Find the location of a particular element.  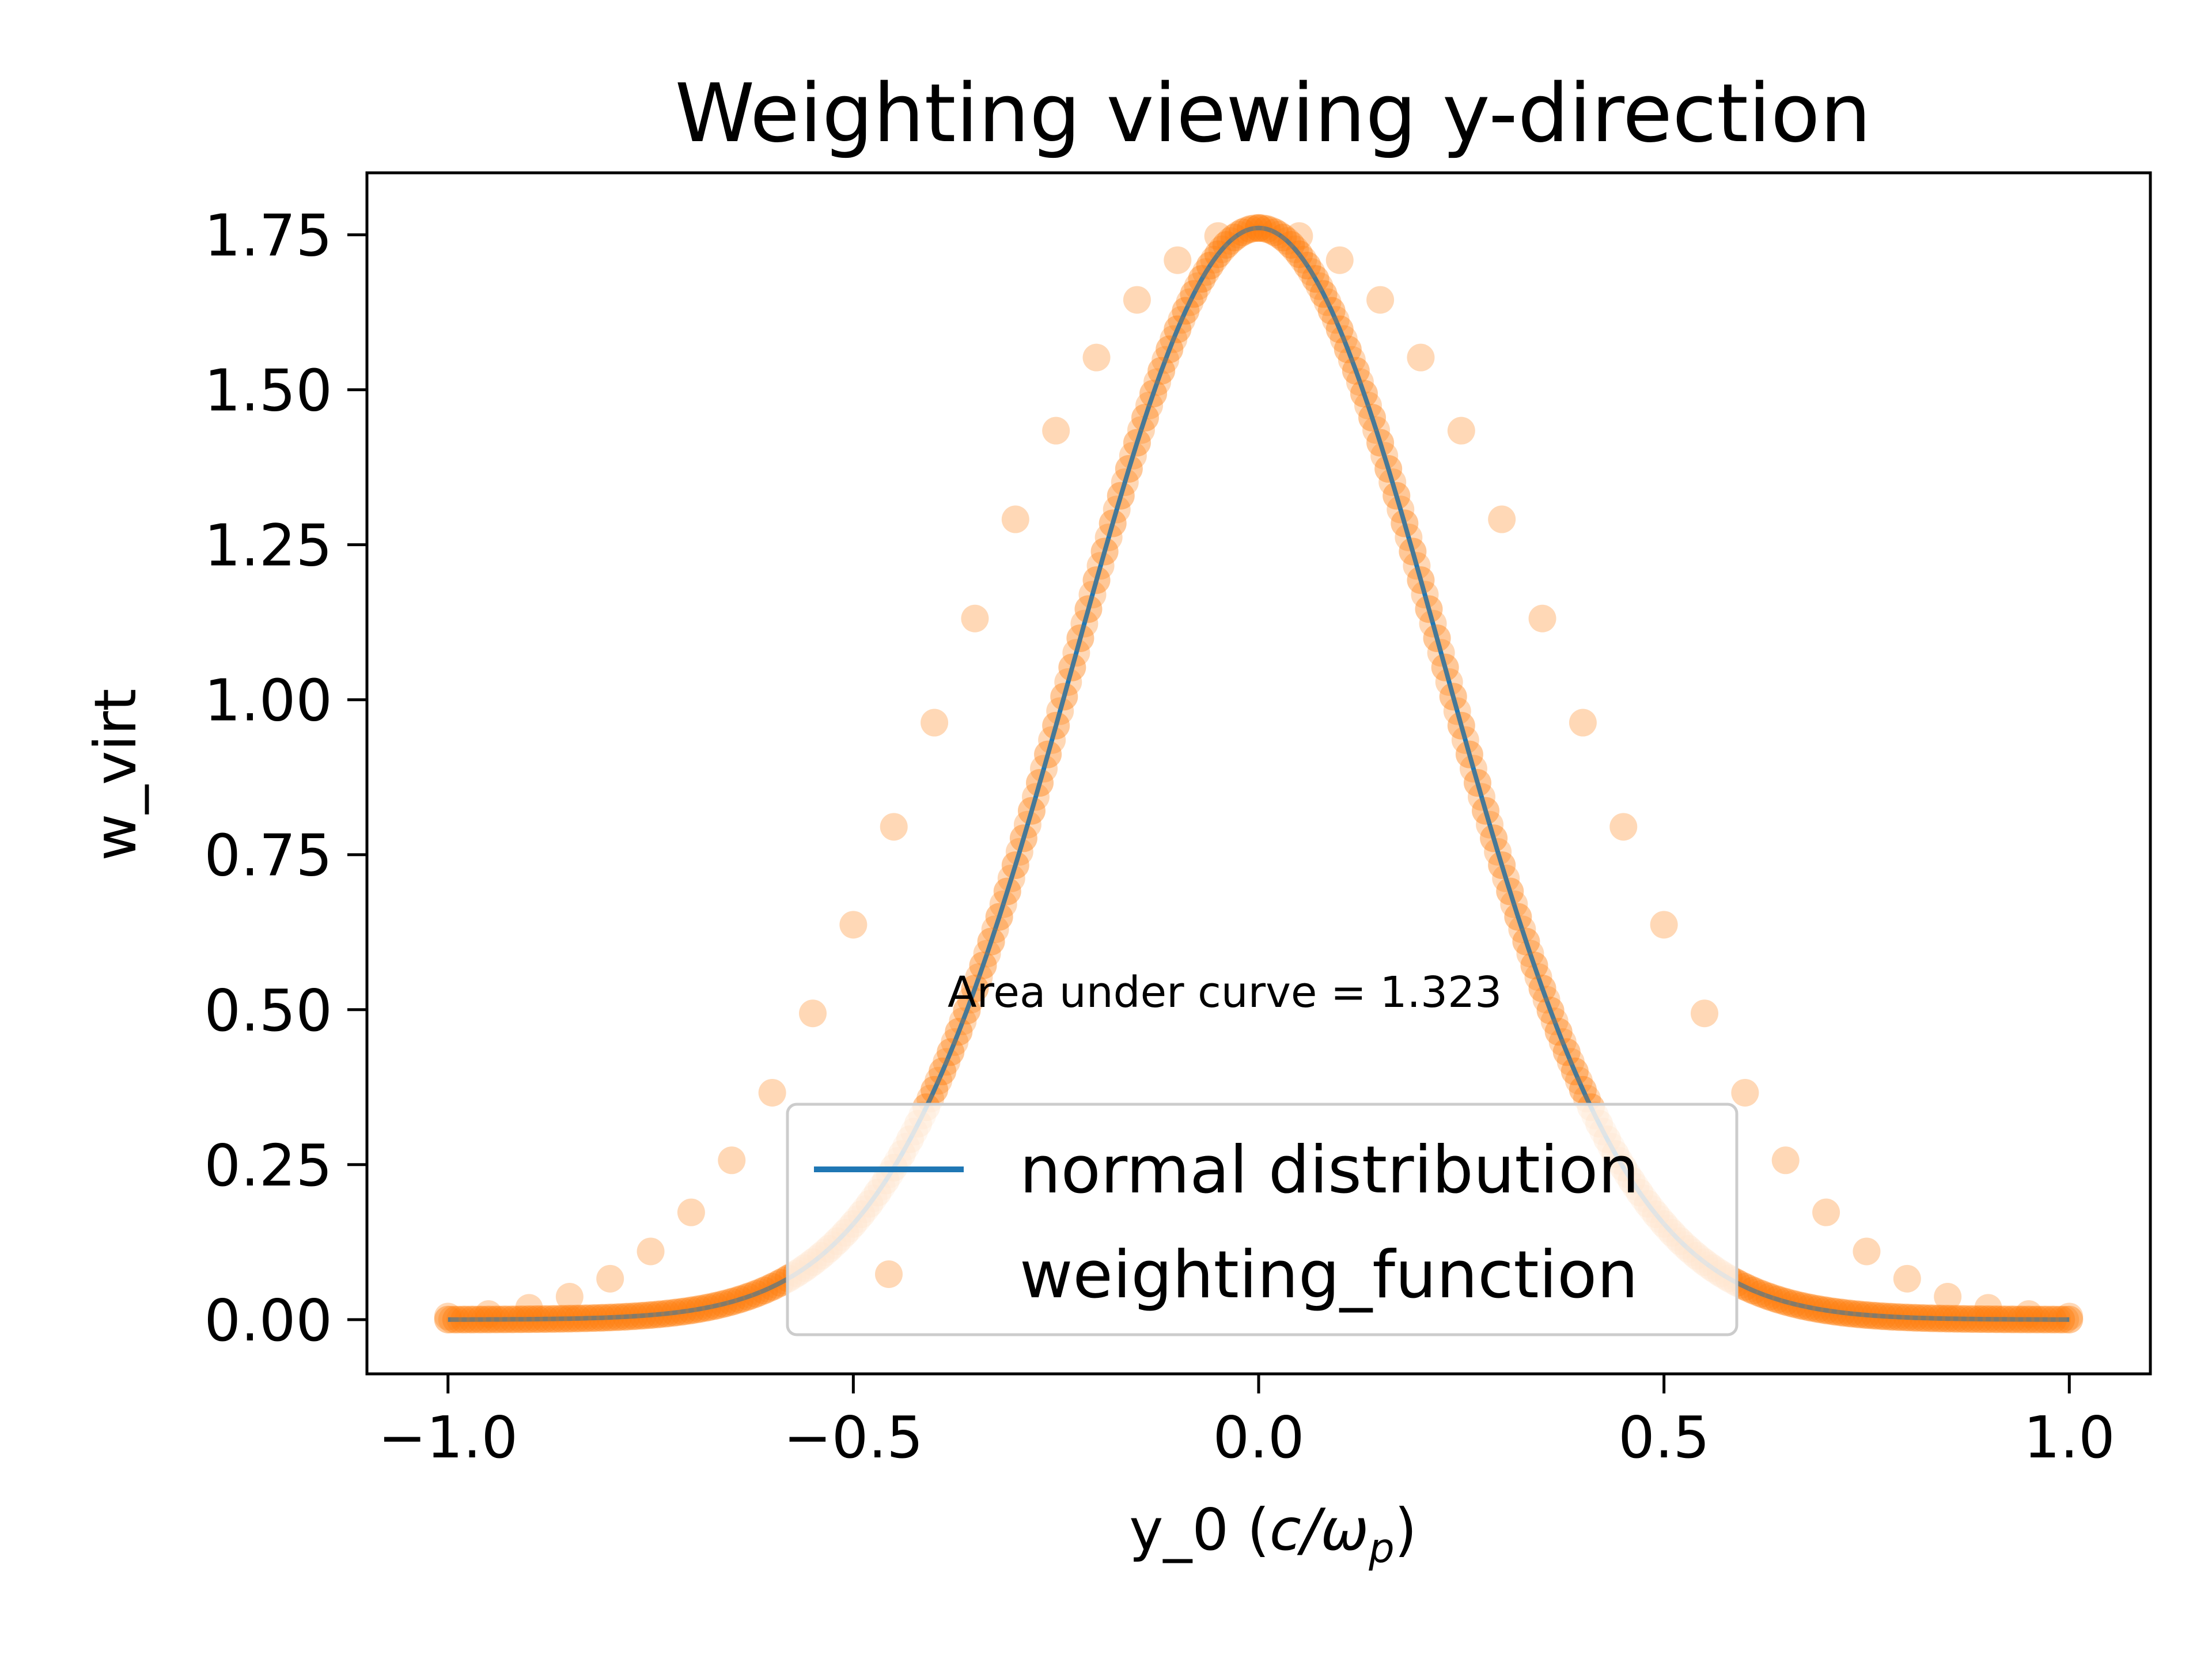

y-tick-label: 0.75 is located at coordinates (268, 855).